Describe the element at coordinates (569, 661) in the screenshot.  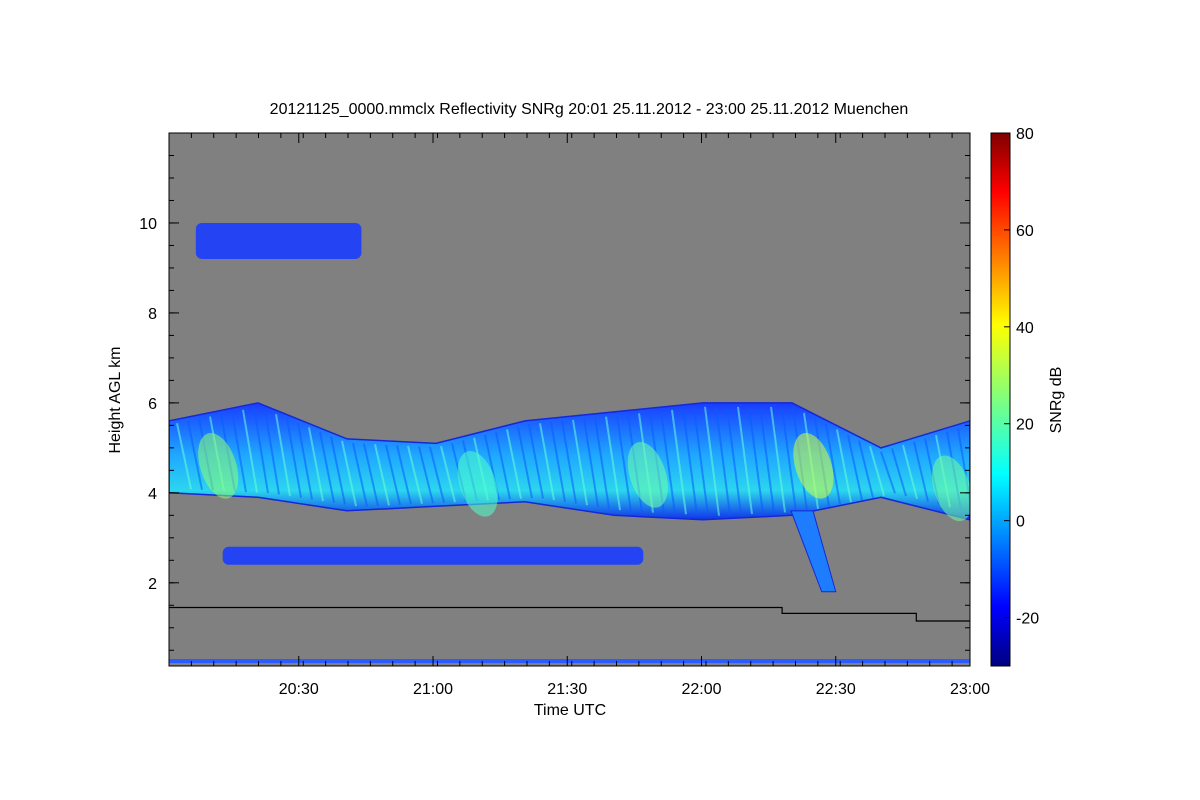
I see `surface-clutter` at that location.